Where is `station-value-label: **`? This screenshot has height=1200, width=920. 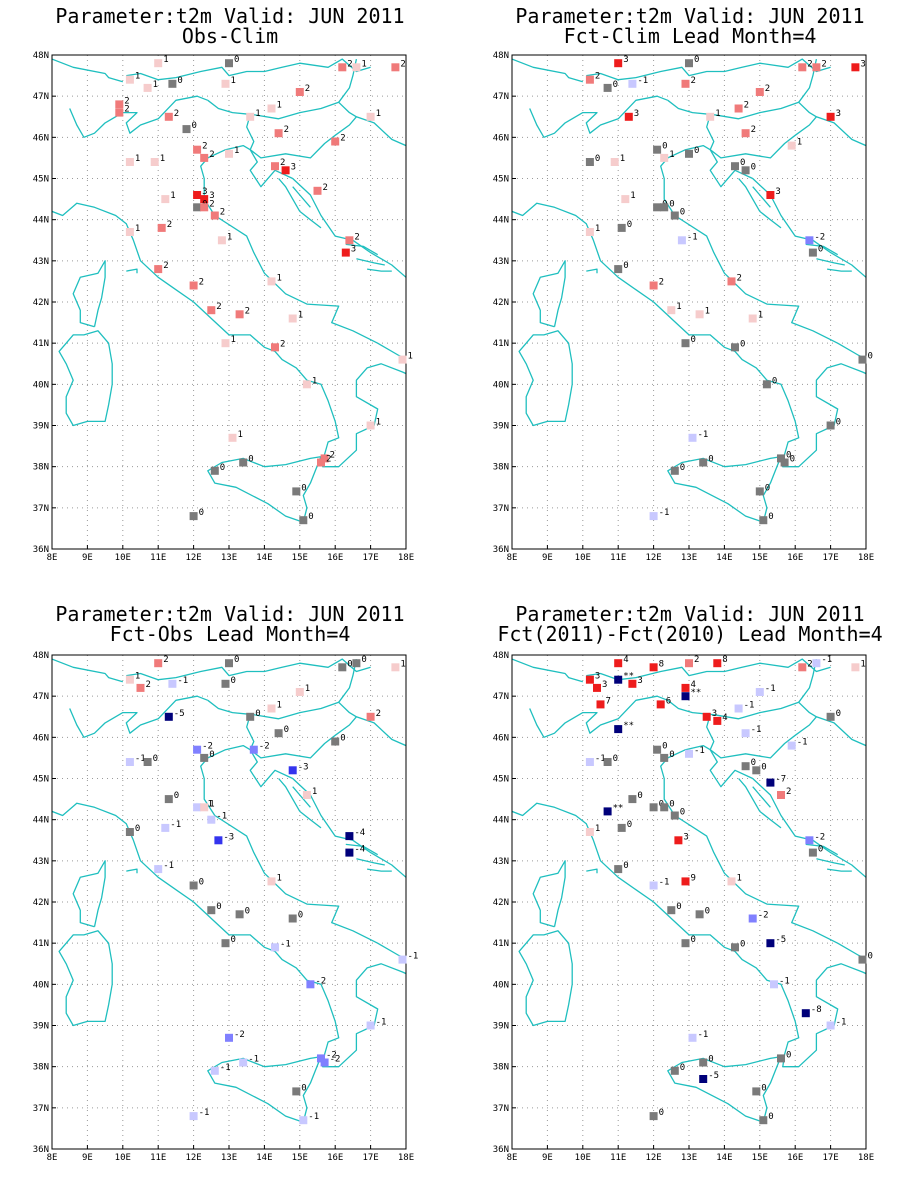
station-value-label: ** is located at coordinates (618, 808).